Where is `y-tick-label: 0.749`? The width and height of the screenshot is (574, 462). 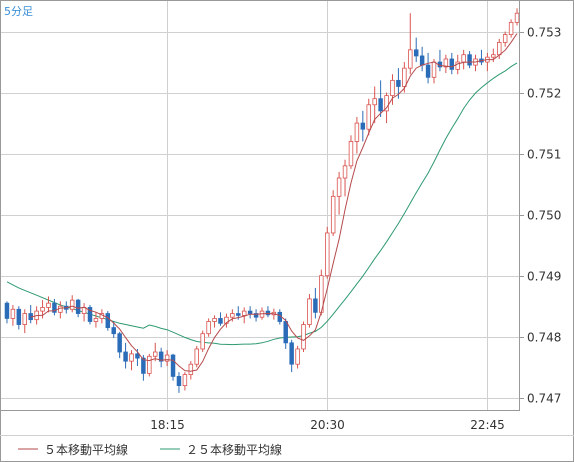
y-tick-label: 0.749 is located at coordinates (544, 277).